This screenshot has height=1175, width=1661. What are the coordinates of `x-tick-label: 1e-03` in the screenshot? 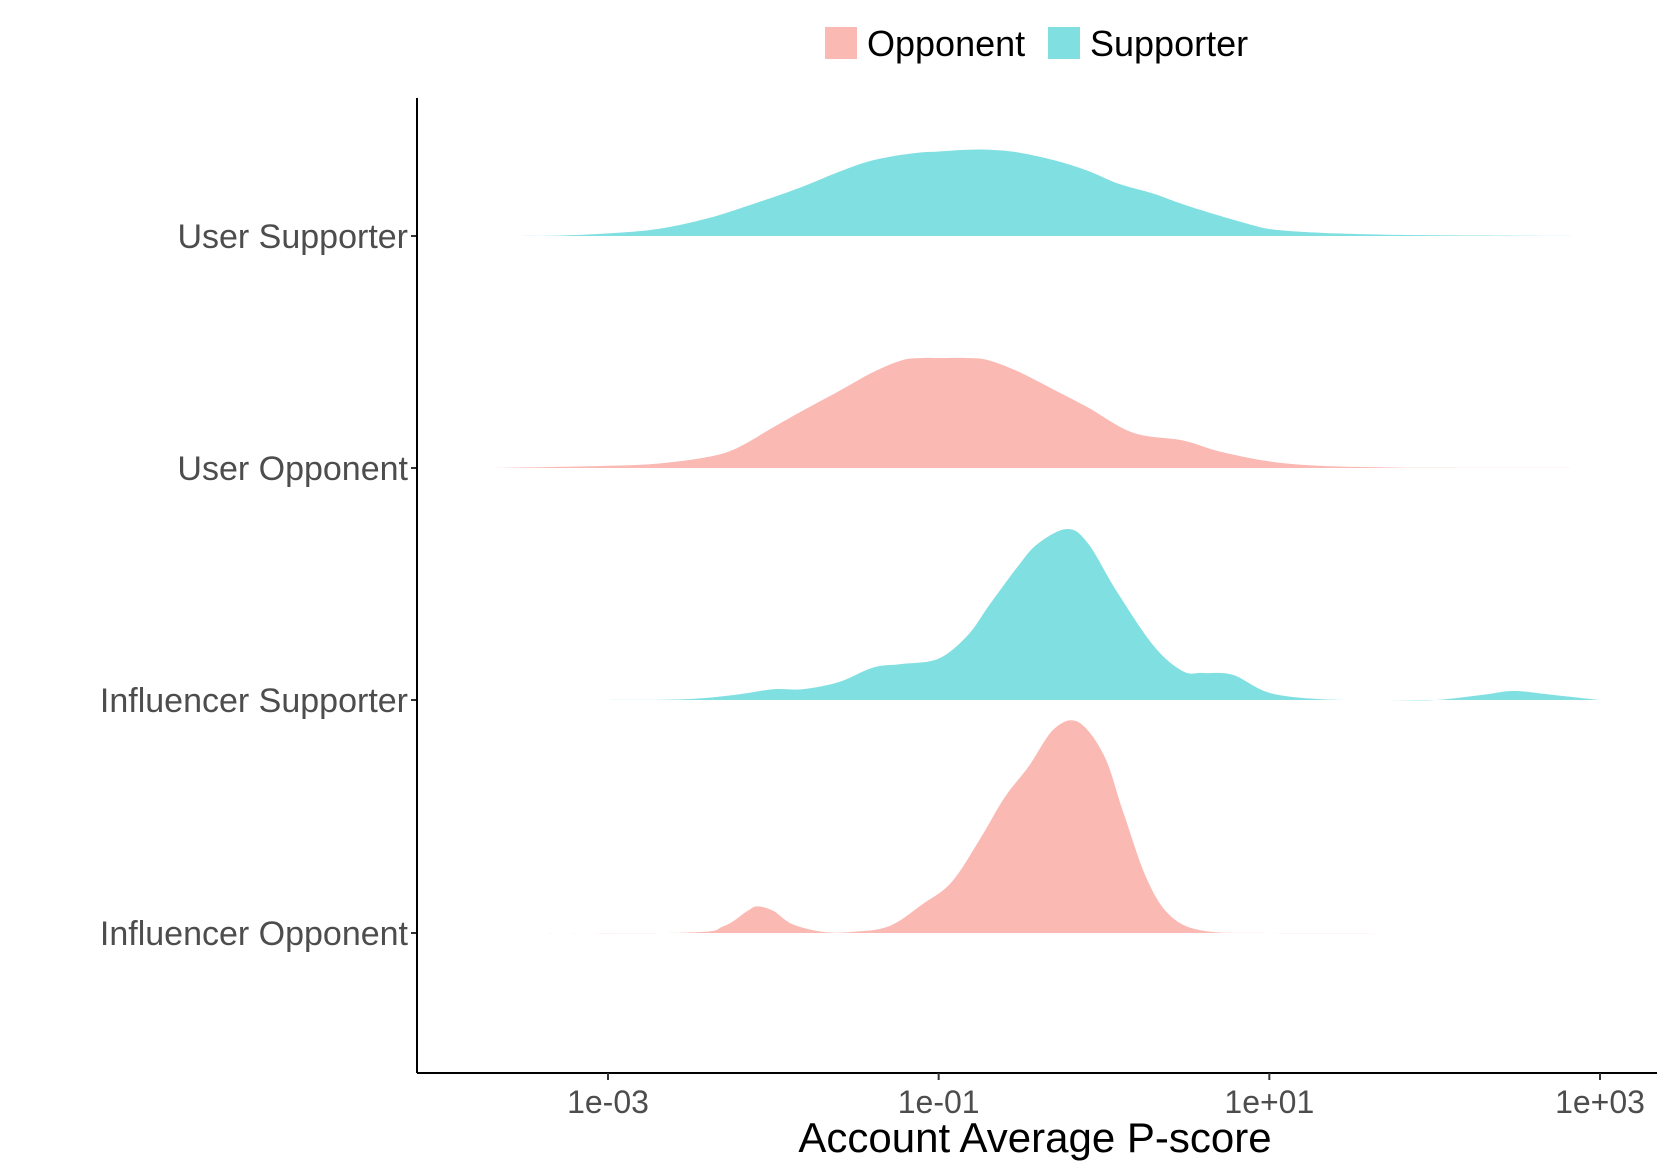 It's located at (608, 1102).